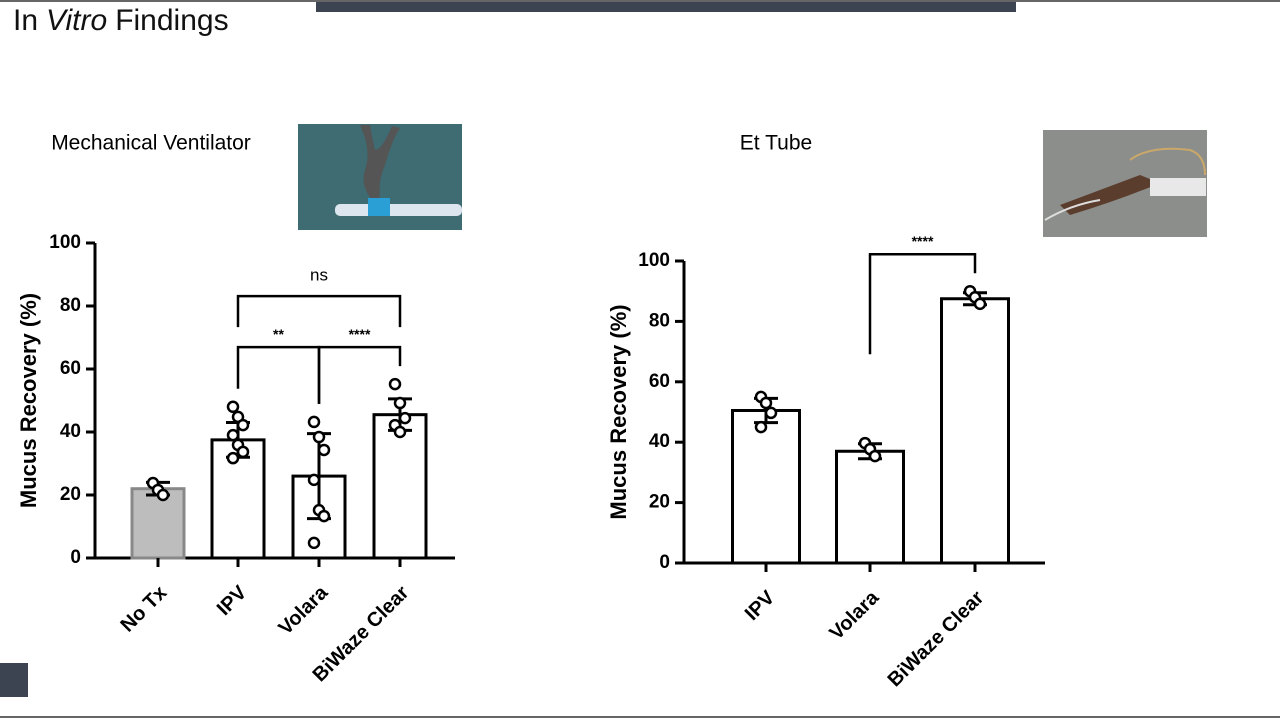 The height and width of the screenshot is (720, 1280). Describe the element at coordinates (151, 143) in the screenshot. I see `chart-title: Mechanical Ventilator` at that location.